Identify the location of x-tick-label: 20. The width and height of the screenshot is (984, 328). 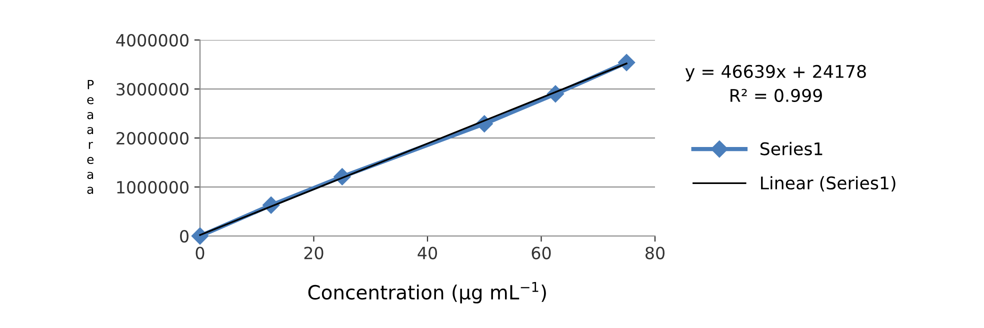
(314, 253).